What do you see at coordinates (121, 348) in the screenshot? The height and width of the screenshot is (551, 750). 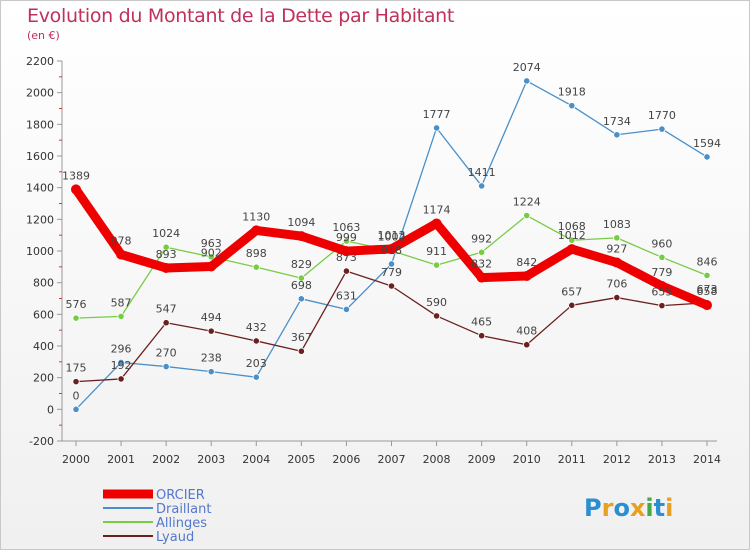 I see `data-label-draillant: 296` at bounding box center [121, 348].